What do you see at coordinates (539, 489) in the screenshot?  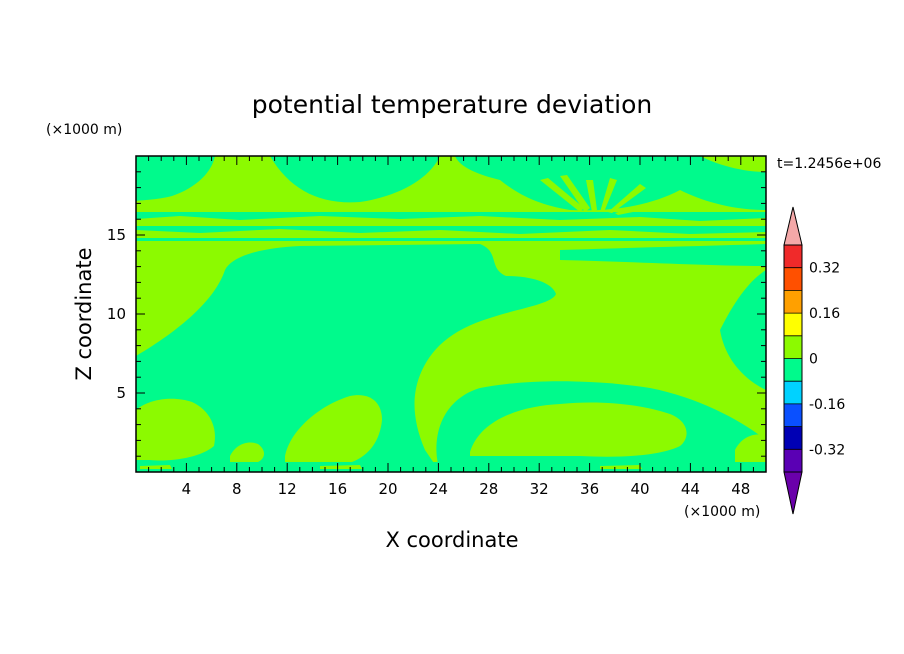 I see `x-tick-label: 32` at bounding box center [539, 489].